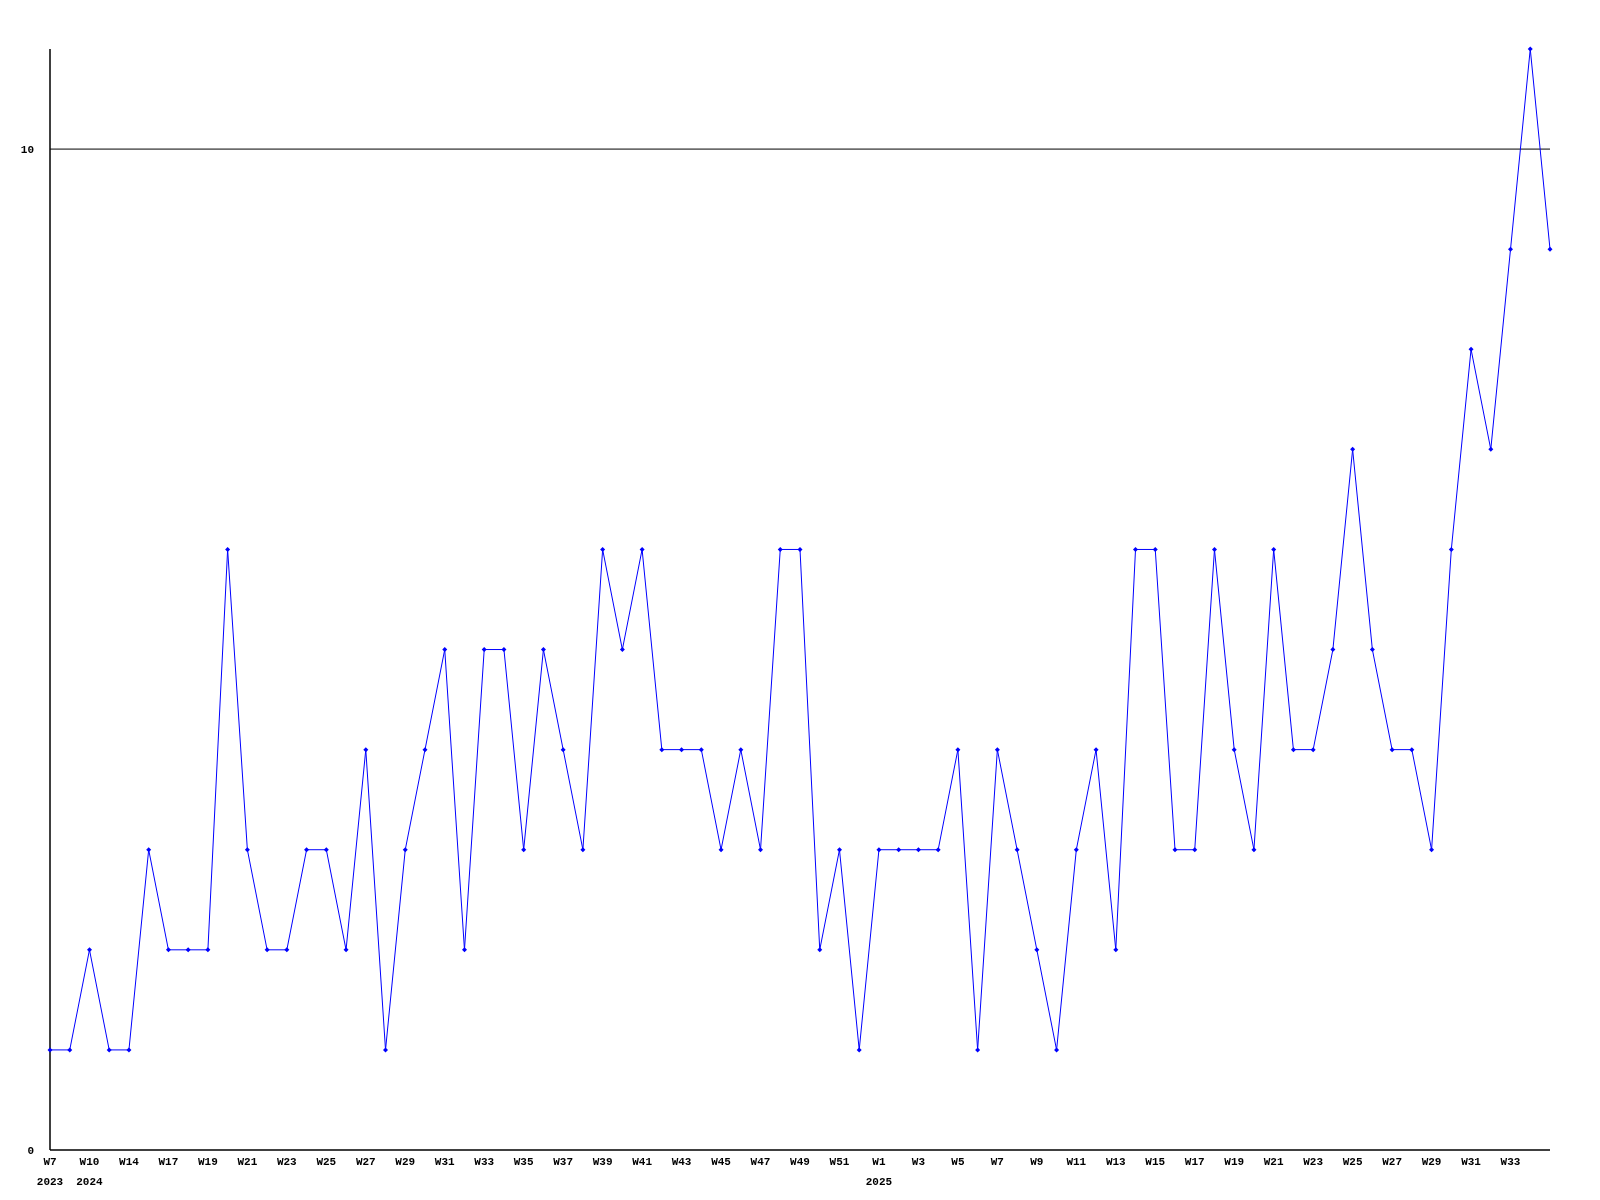 This screenshot has height=1200, width=1600. I want to click on x-tick-label: W14, so click(129, 1162).